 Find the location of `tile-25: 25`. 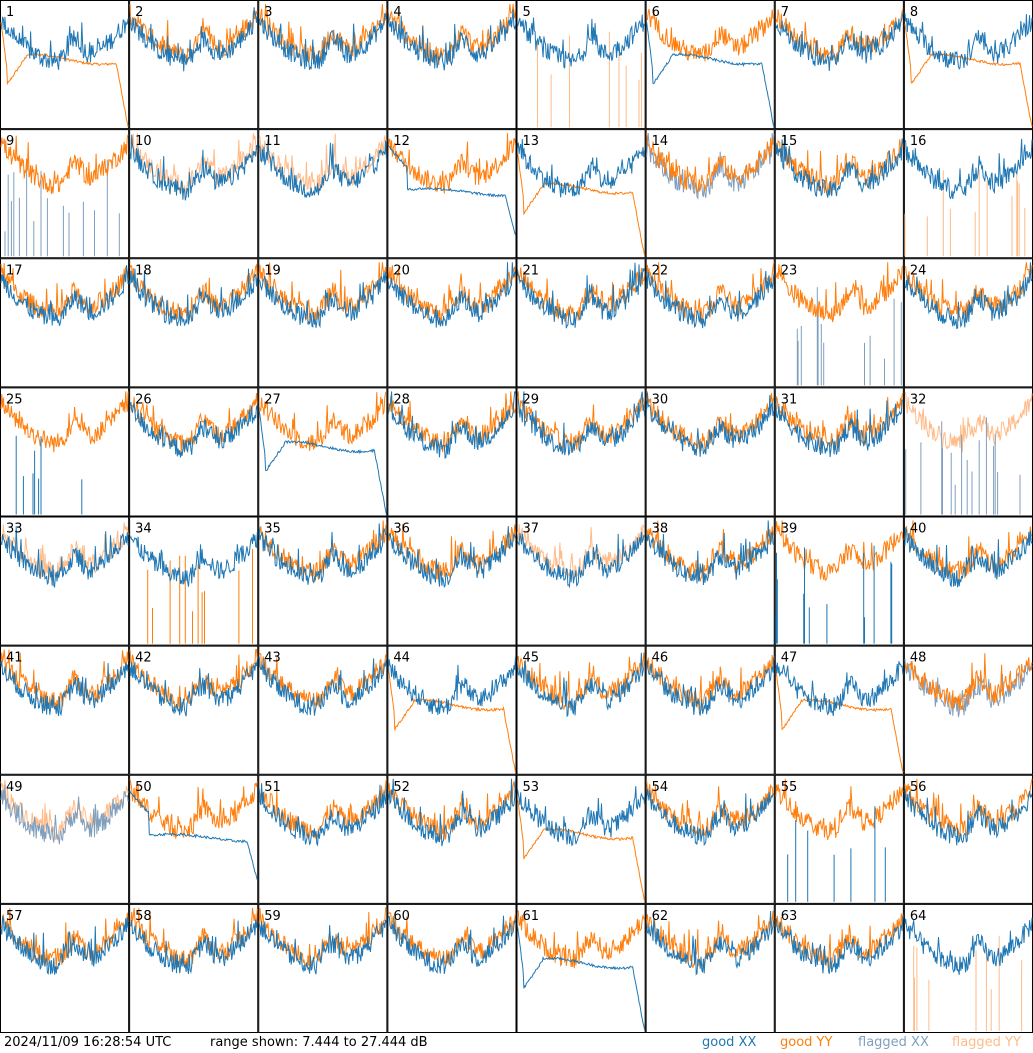

tile-25: 25 is located at coordinates (65, 452).